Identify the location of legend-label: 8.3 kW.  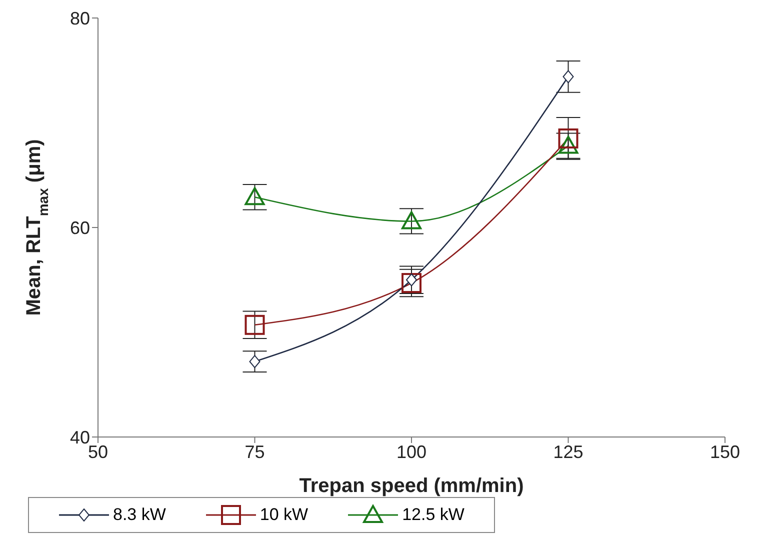
(139, 515).